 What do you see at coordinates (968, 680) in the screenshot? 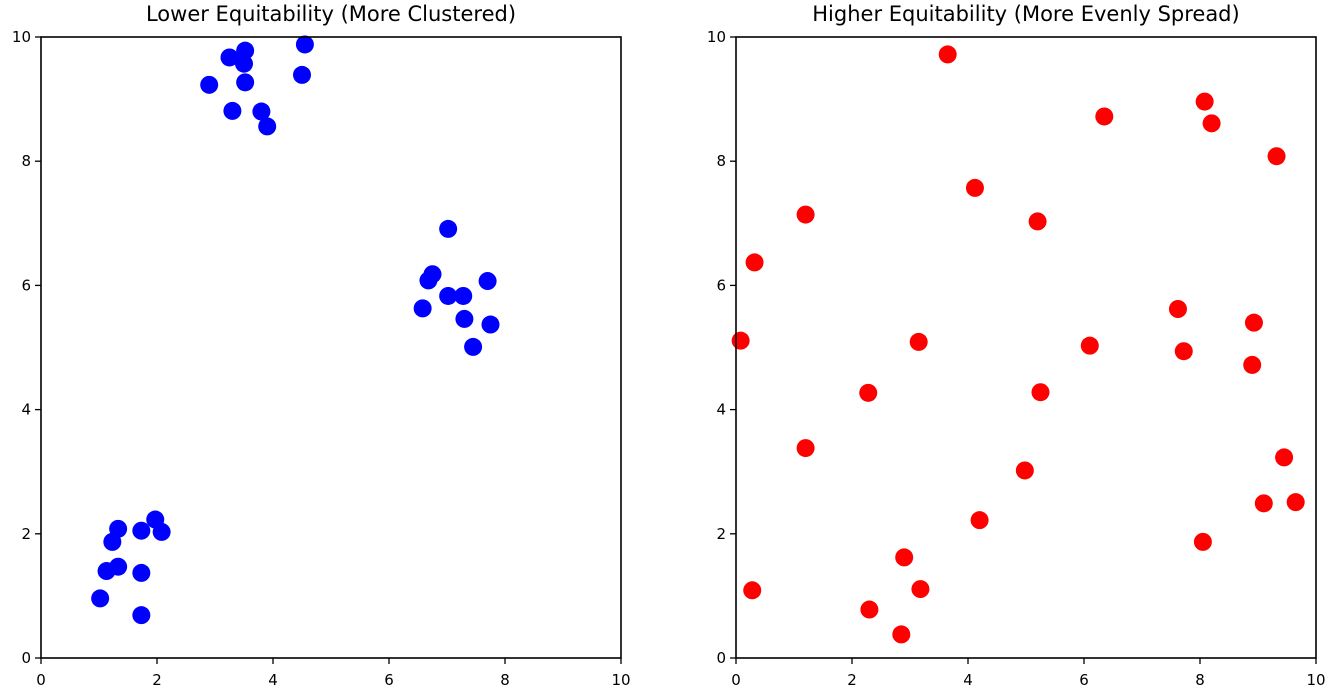
I see `right-x-tick-label: 4` at bounding box center [968, 680].